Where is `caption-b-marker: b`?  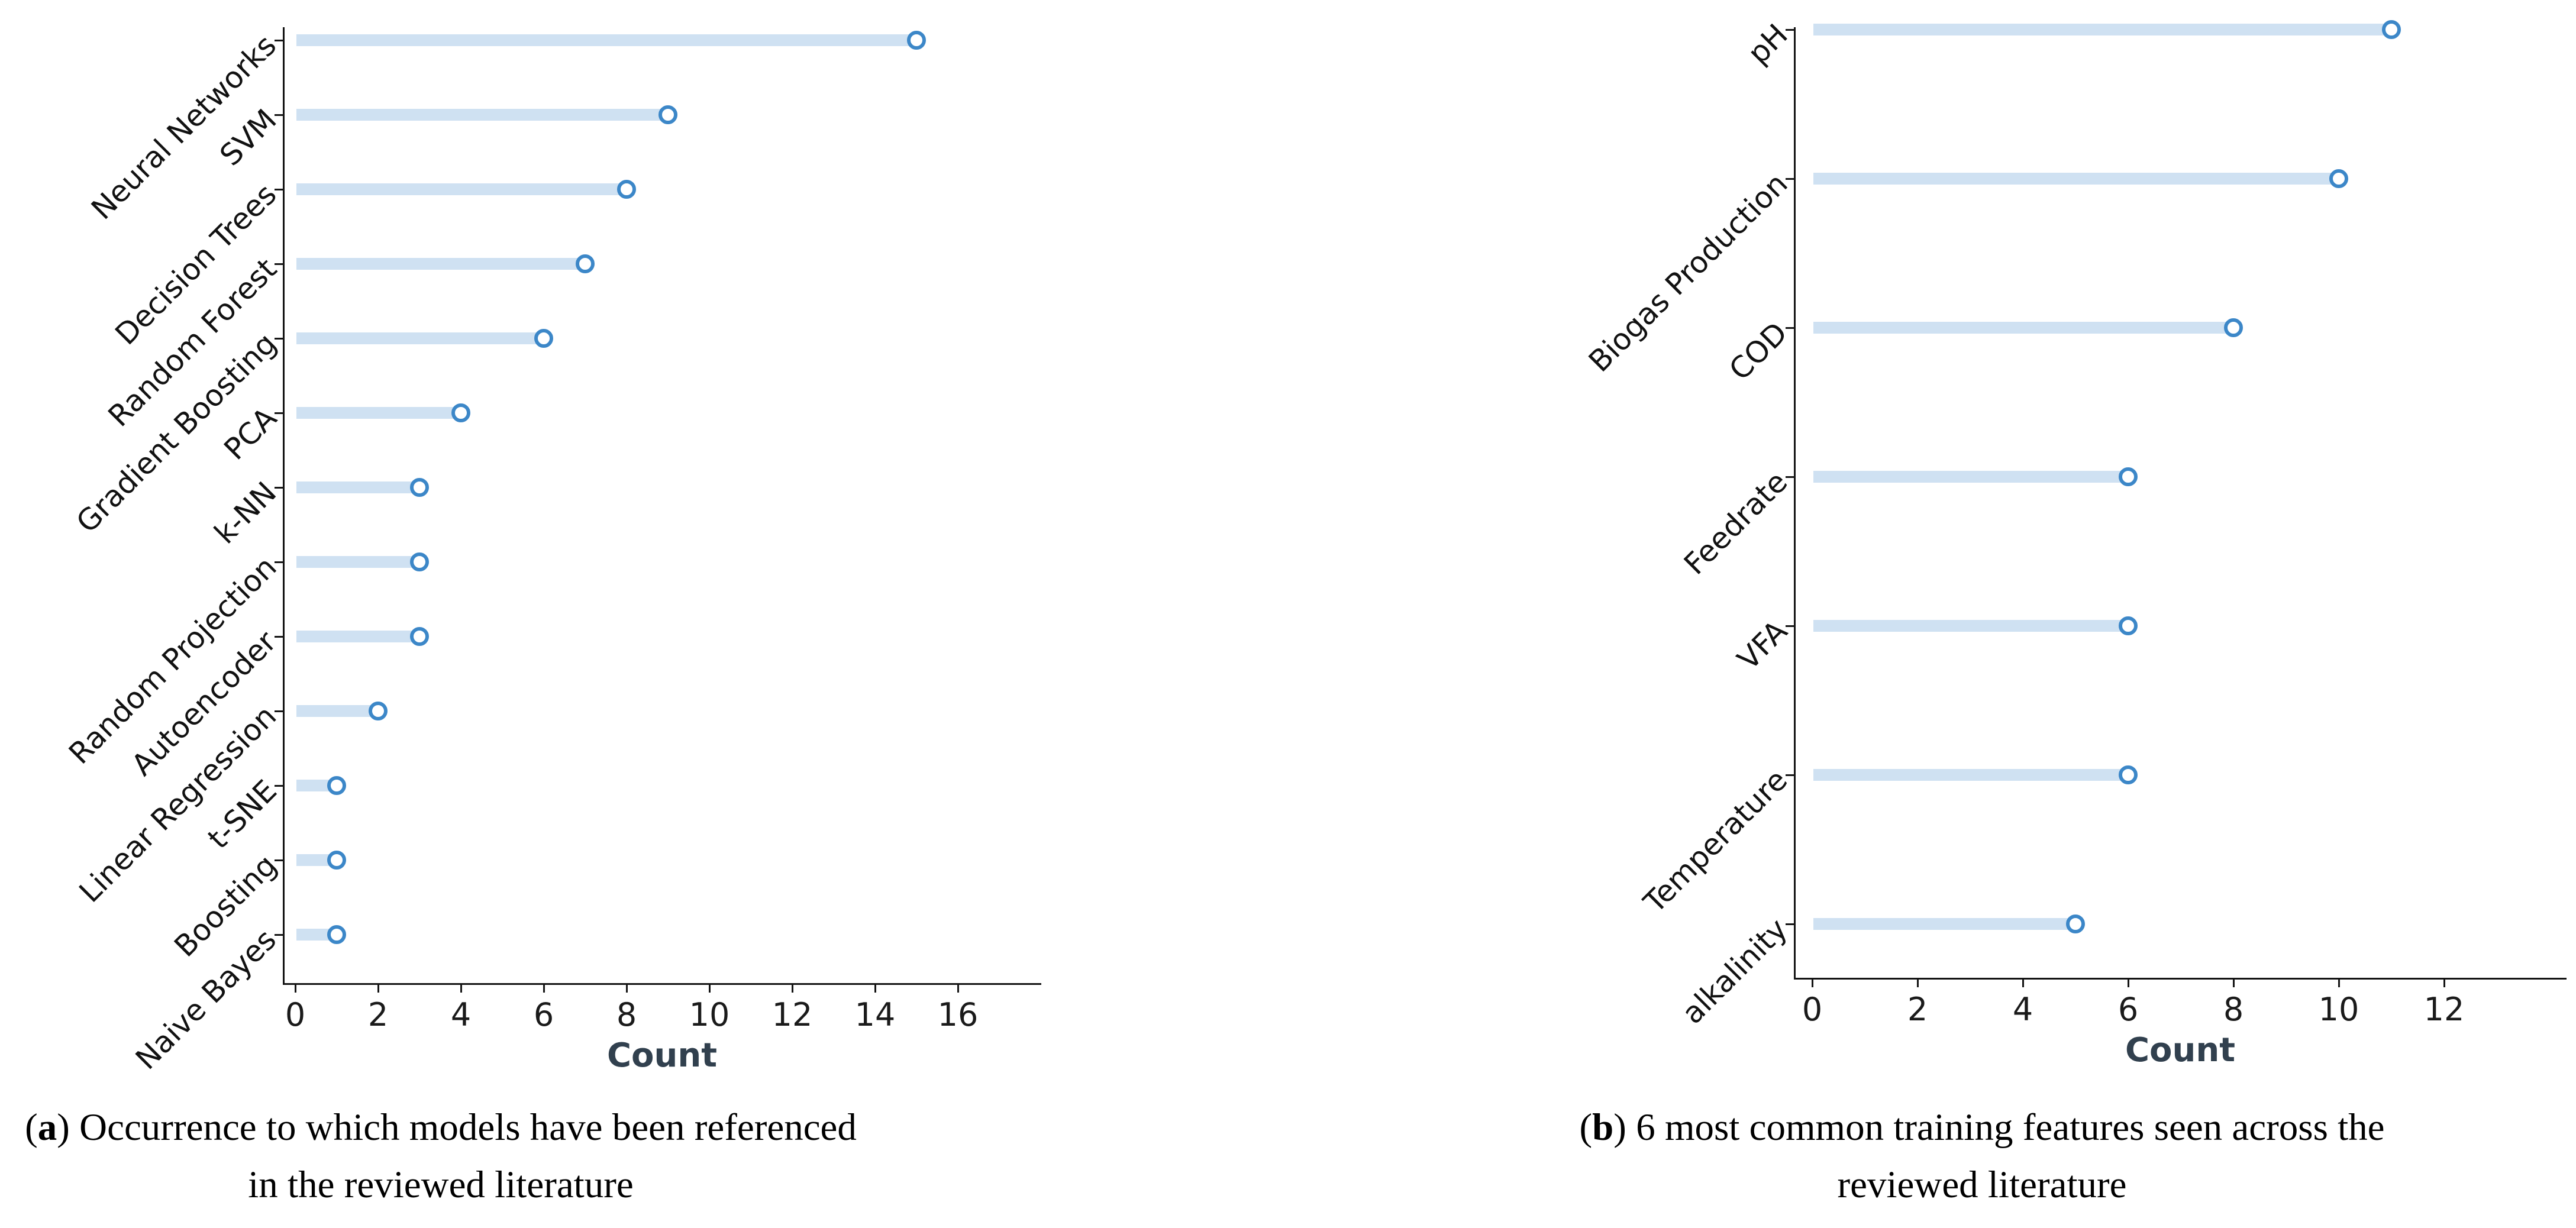 caption-b-marker: b is located at coordinates (1603, 1127).